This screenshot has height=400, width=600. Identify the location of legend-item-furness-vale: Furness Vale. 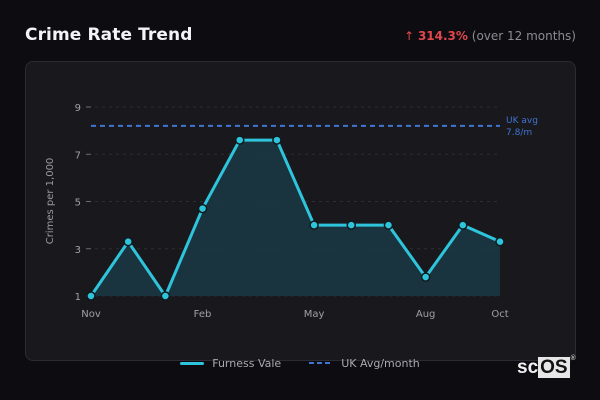
(230, 363).